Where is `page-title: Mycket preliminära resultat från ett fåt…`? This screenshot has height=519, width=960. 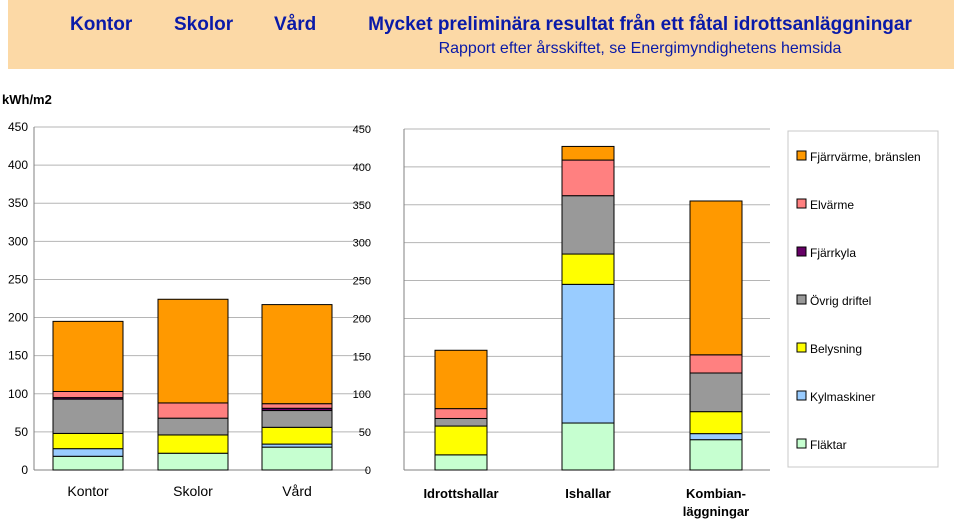
page-title: Mycket preliminära resultat från ett fåt… is located at coordinates (640, 24).